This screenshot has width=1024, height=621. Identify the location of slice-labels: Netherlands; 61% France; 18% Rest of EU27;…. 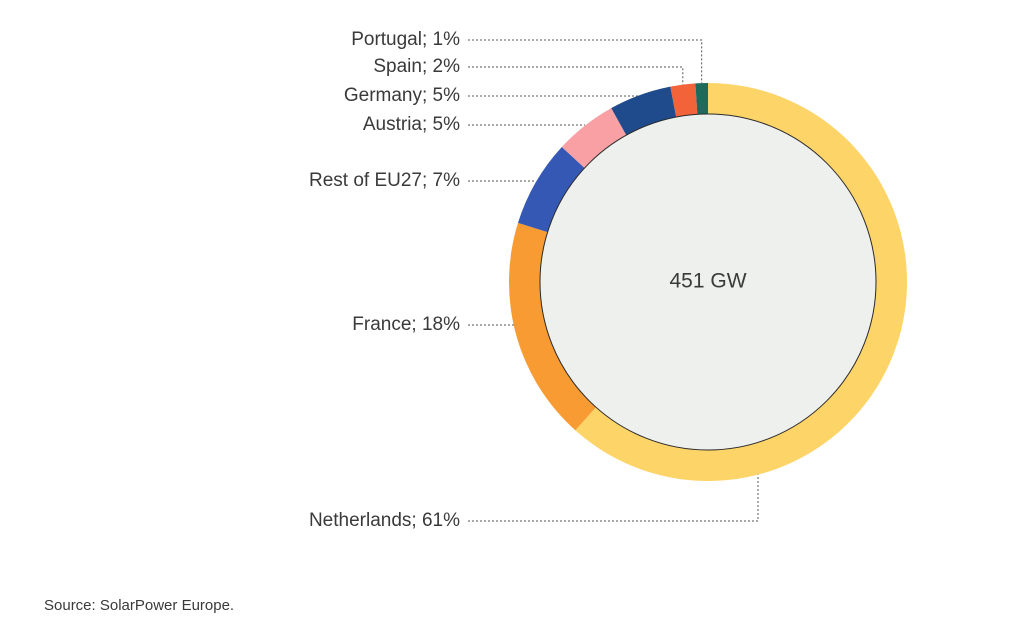
(384, 280).